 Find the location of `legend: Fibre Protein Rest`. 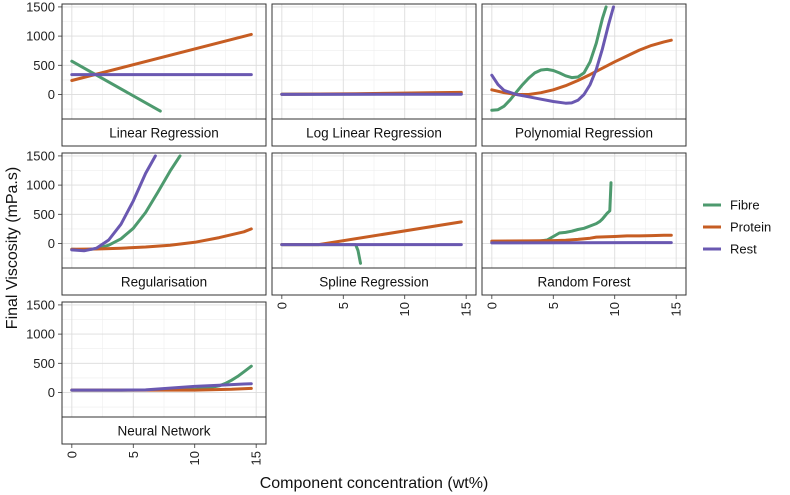

legend: Fibre Protein Rest is located at coordinates (737, 227).